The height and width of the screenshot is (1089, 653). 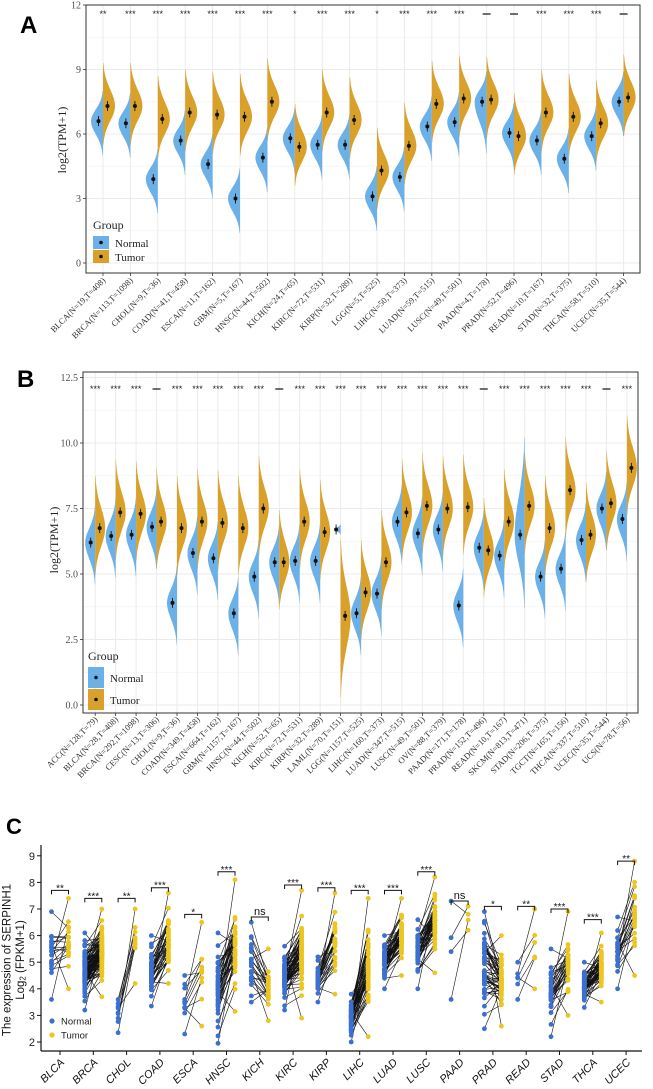 What do you see at coordinates (32, 1016) in the screenshot?
I see `y-tick-label: 3` at bounding box center [32, 1016].